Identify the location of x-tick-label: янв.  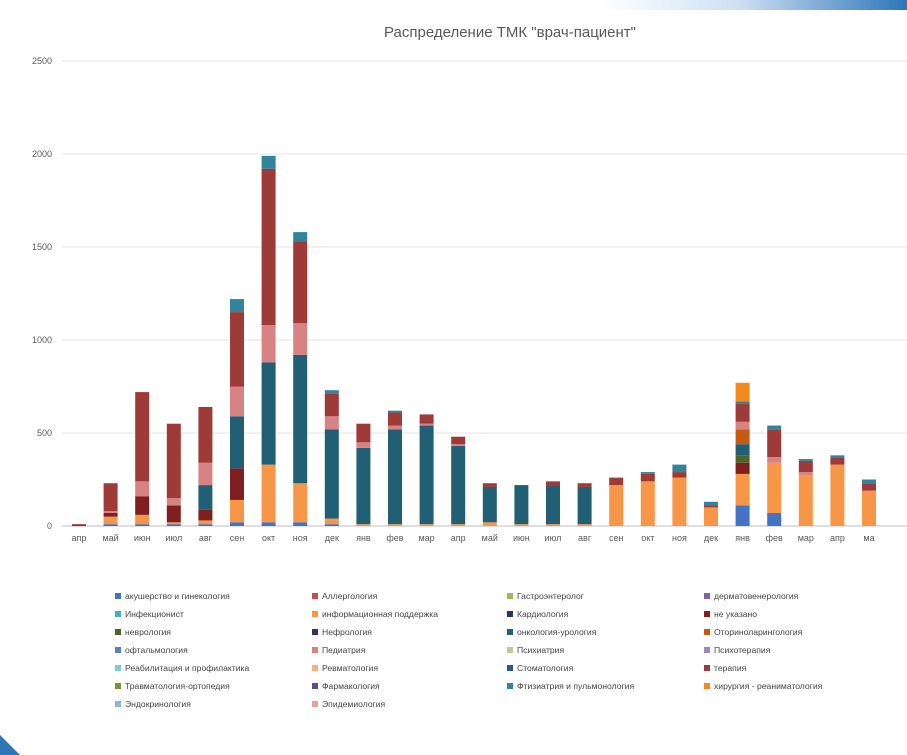
(363, 538).